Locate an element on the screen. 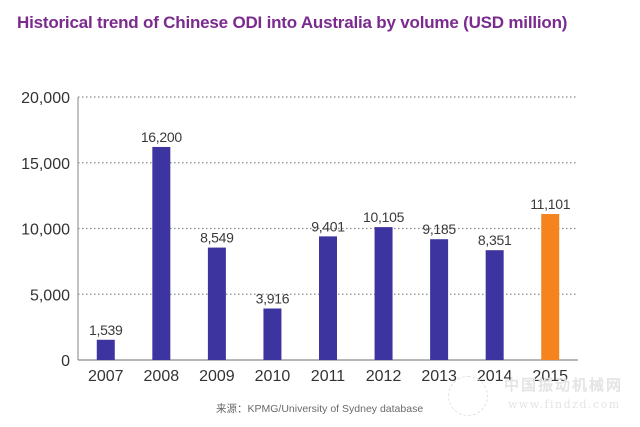 This screenshot has width=640, height=427. watermark-url: www.findzd.com is located at coordinates (564, 404).